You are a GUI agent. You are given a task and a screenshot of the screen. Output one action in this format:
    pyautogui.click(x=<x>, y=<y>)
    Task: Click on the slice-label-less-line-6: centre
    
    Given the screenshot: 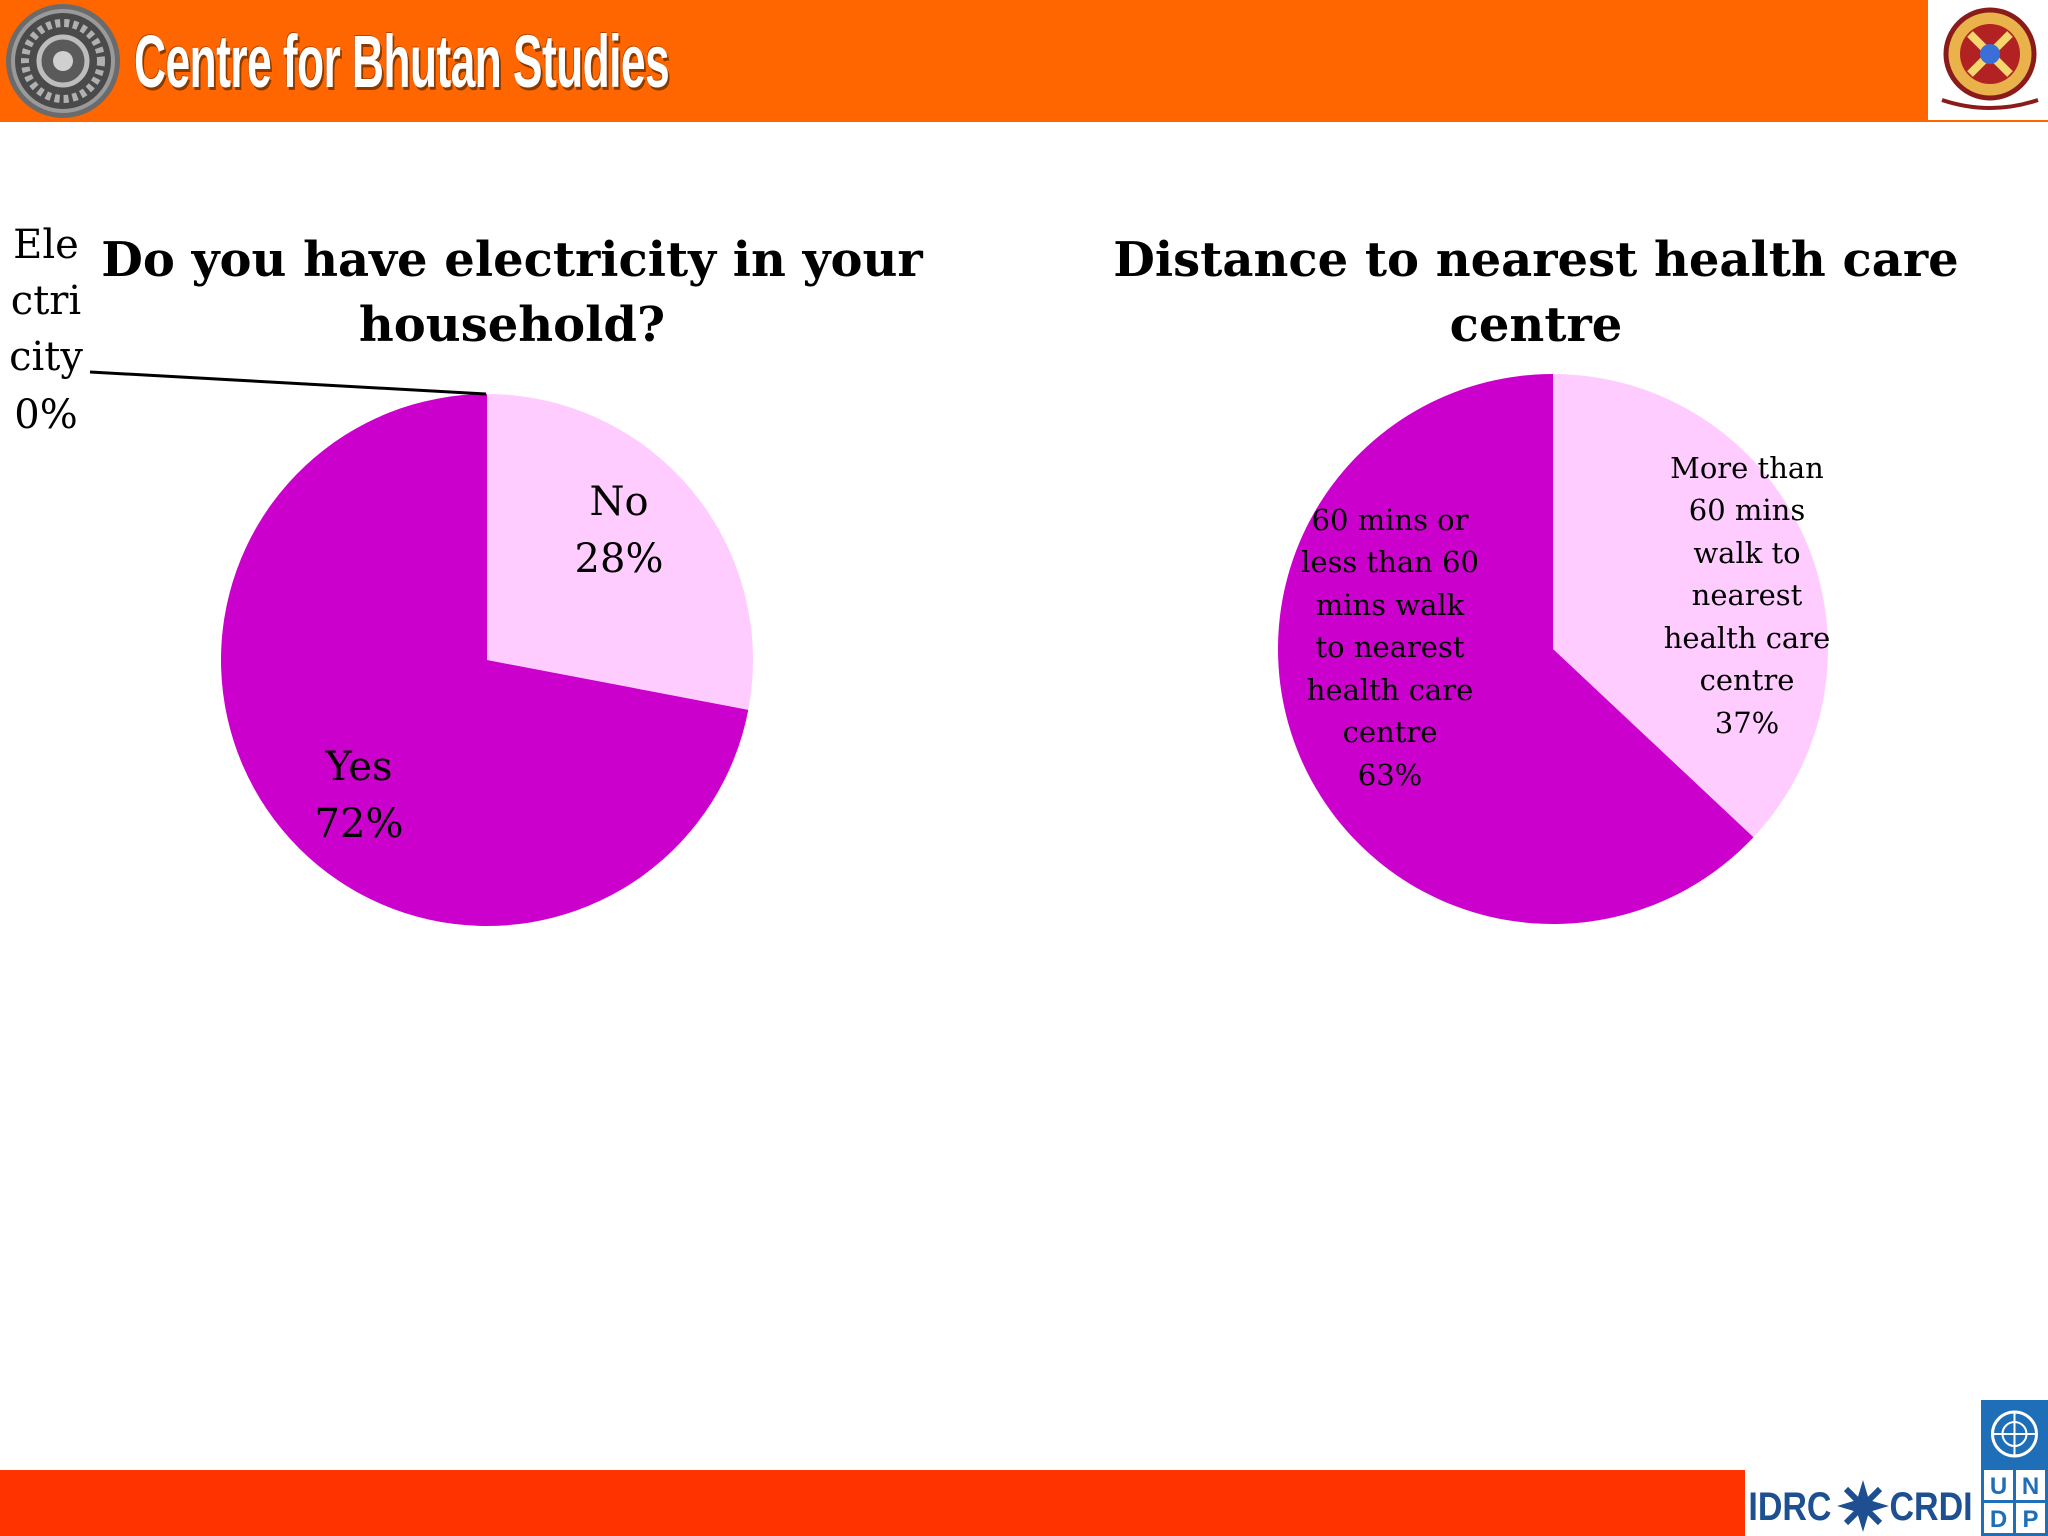 What is the action you would take?
    pyautogui.click(x=1390, y=732)
    